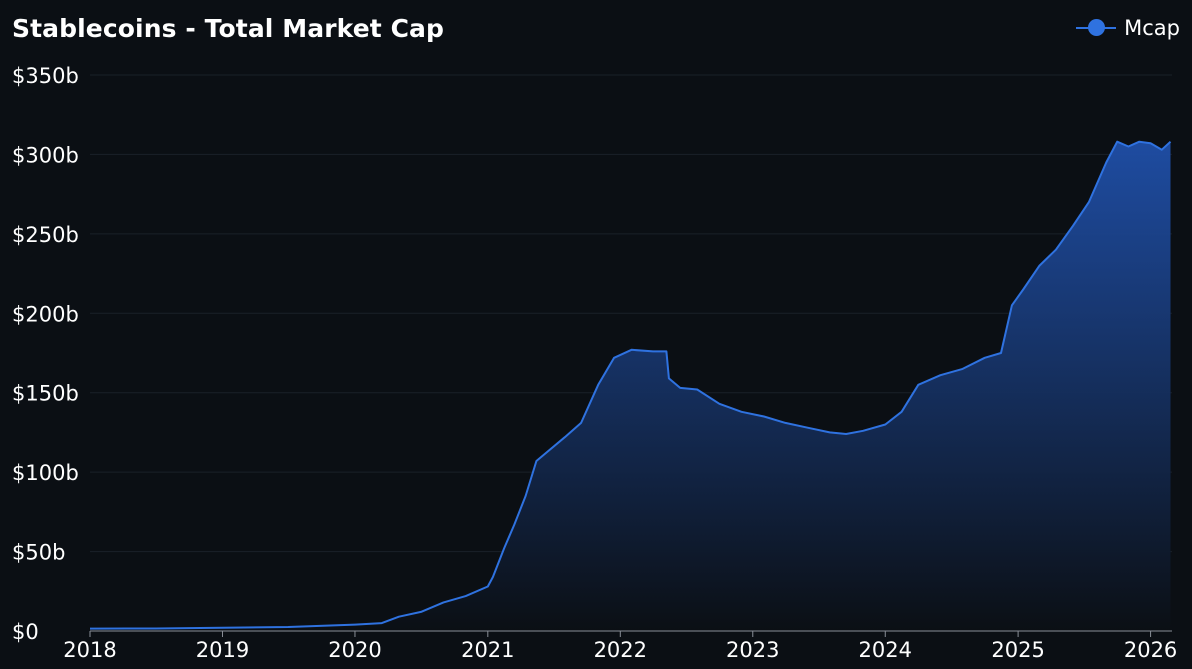 This screenshot has width=1192, height=669. What do you see at coordinates (487, 650) in the screenshot?
I see `x-tick-label: 2021` at bounding box center [487, 650].